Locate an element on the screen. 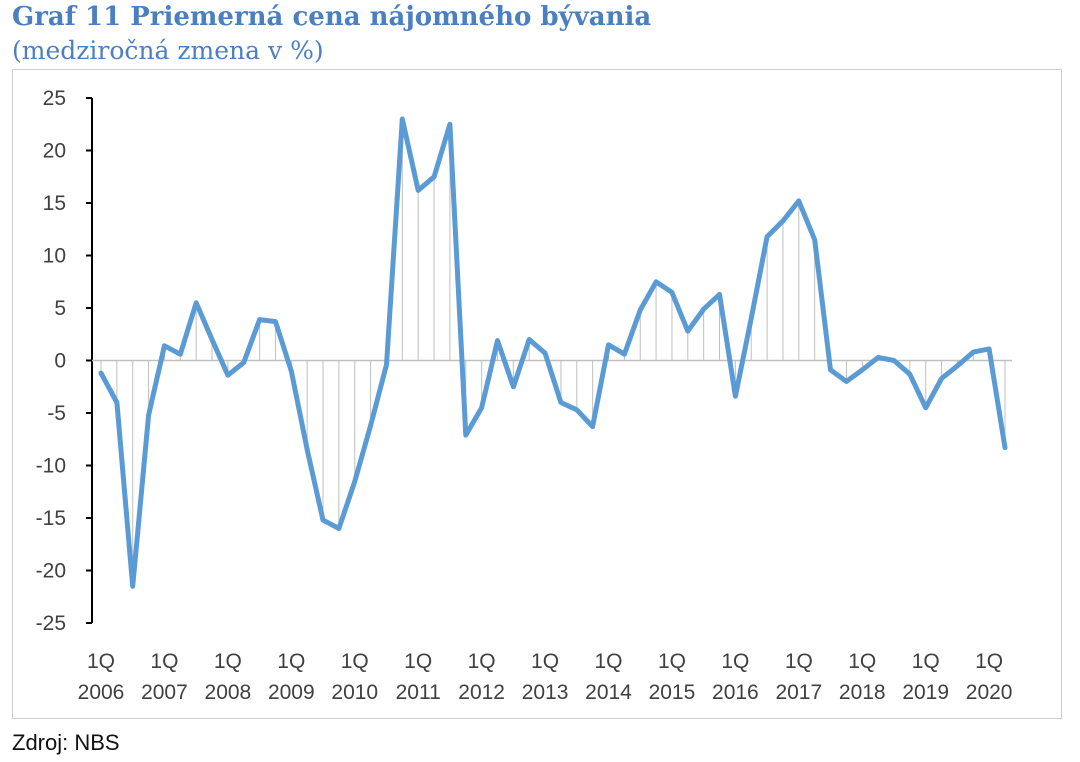 The image size is (1080, 762). y-tick-label: 20 is located at coordinates (54, 151).